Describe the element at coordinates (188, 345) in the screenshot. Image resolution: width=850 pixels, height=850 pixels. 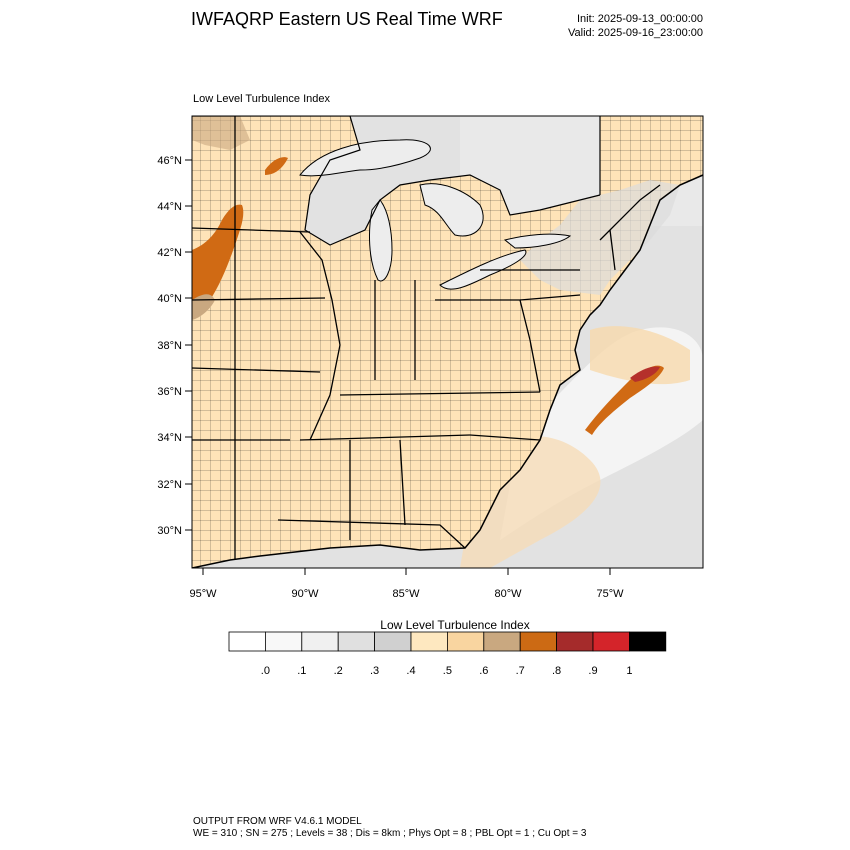
I see `lat-ticks` at that location.